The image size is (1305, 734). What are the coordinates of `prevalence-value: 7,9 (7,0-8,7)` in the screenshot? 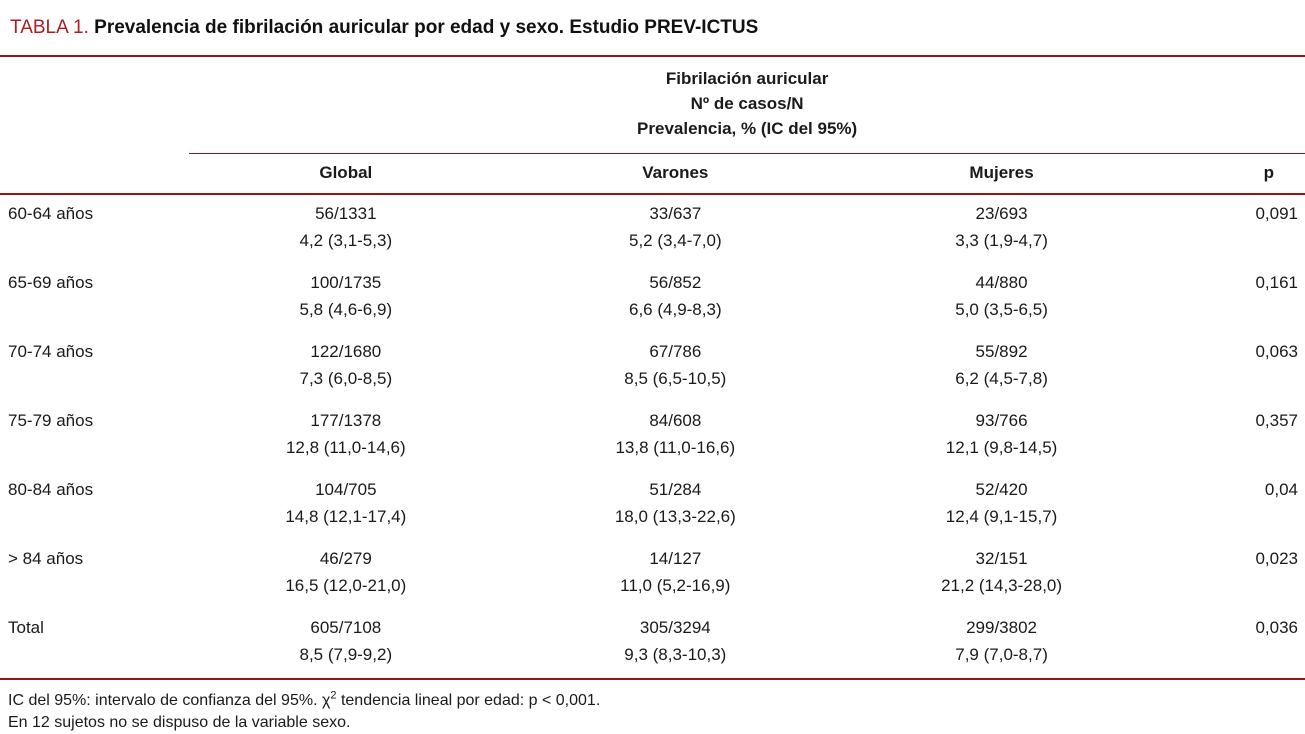 It's located at (1001, 654).